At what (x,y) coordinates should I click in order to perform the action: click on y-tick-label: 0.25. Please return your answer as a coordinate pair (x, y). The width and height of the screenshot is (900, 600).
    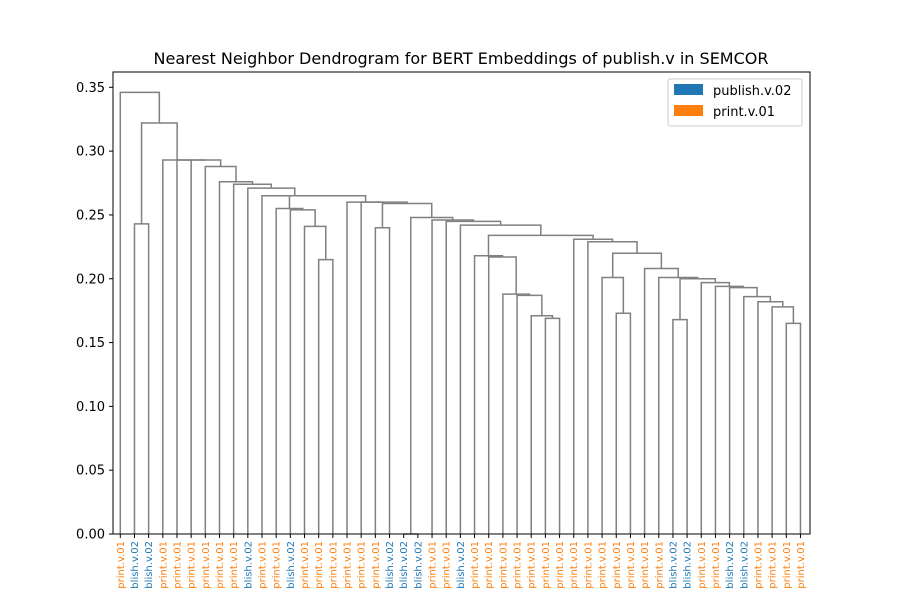
    Looking at the image, I should click on (90, 215).